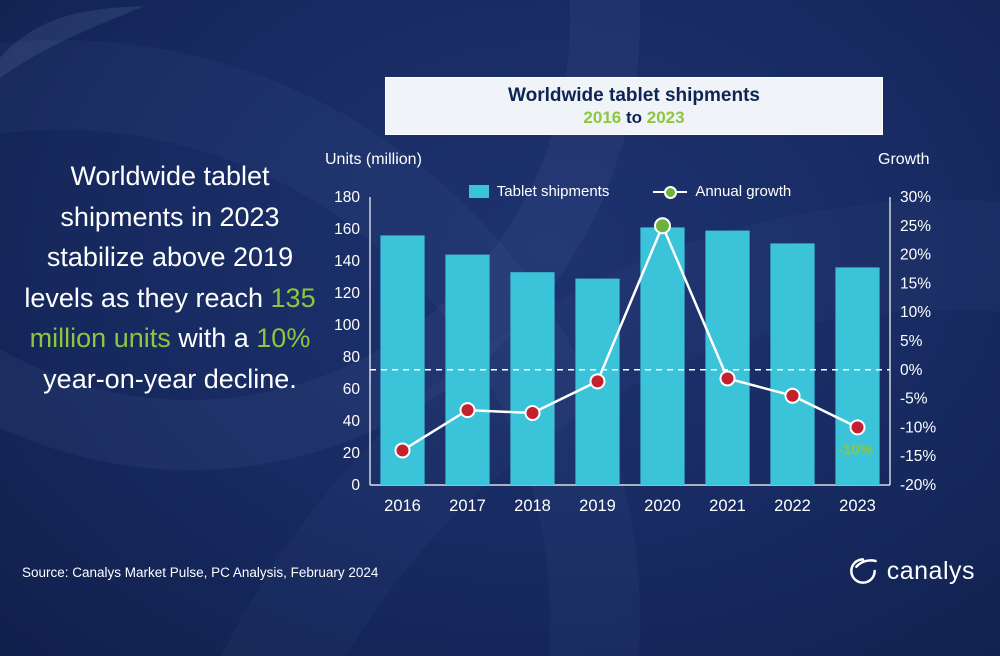 The height and width of the screenshot is (656, 1000). I want to click on right-axis-tick: 15%, so click(915, 283).